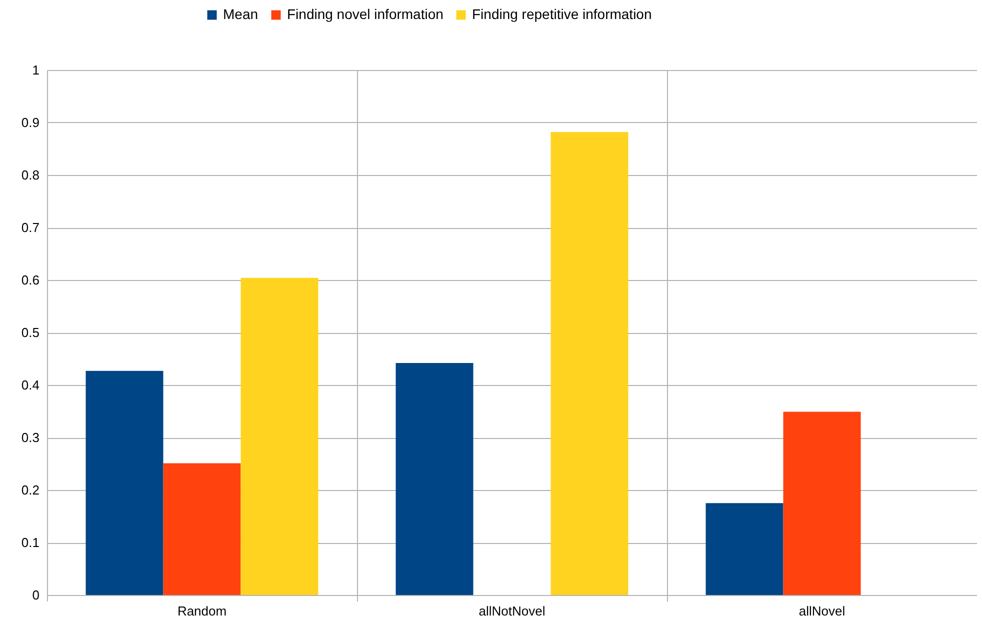 The image size is (982, 625). I want to click on y-tick-label: 0.1, so click(30, 542).